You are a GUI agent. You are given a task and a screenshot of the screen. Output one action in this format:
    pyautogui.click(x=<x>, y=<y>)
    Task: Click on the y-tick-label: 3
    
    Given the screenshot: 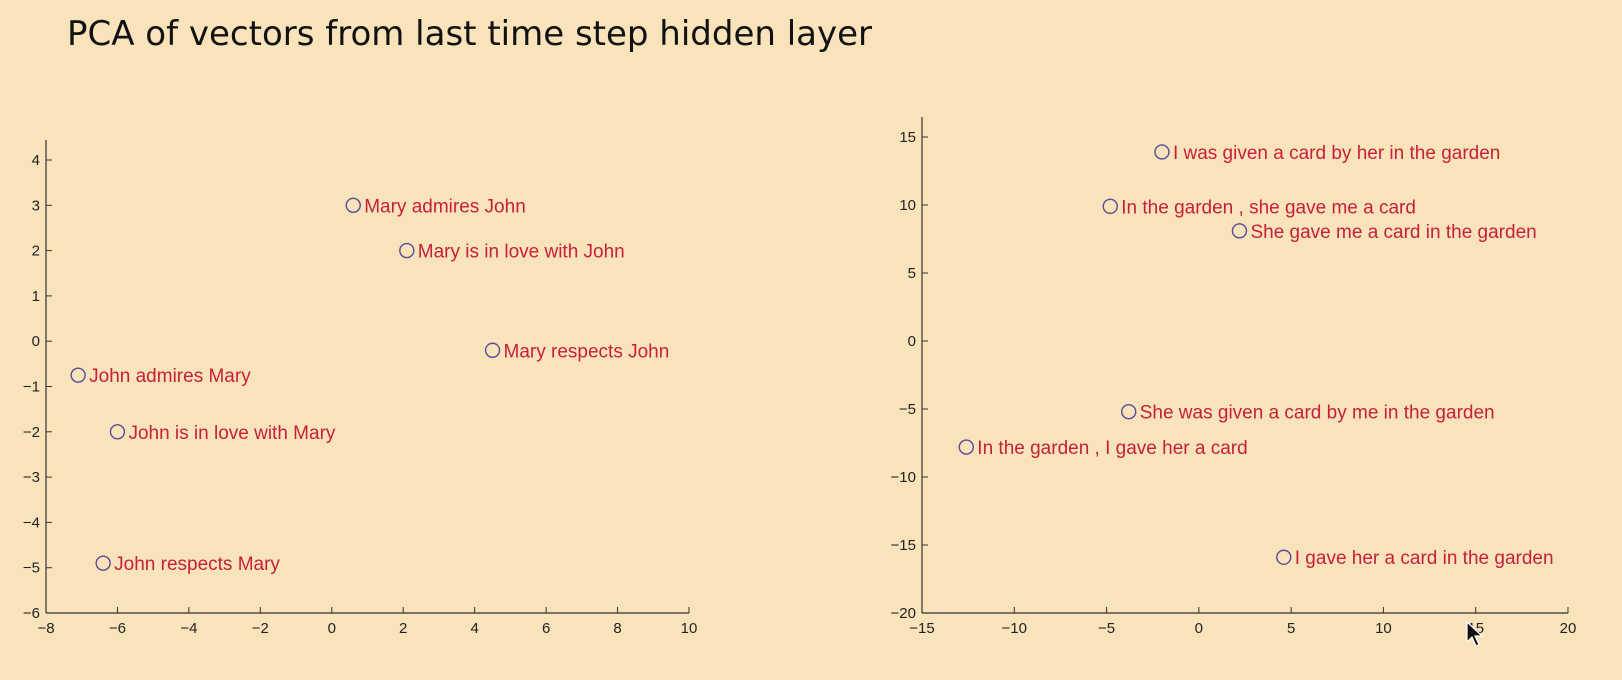 What is the action you would take?
    pyautogui.click(x=36, y=205)
    